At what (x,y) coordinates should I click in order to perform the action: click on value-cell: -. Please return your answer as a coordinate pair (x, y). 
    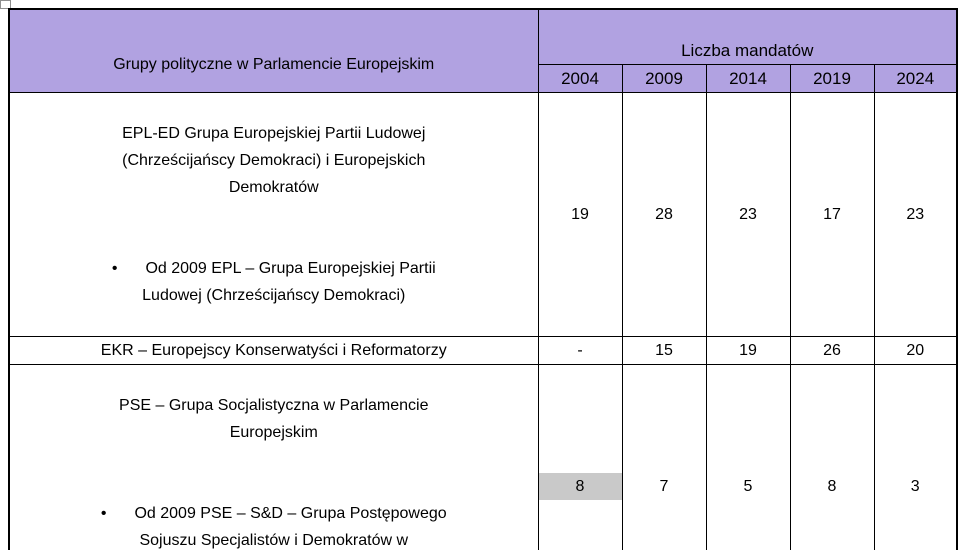
    Looking at the image, I should click on (580, 350).